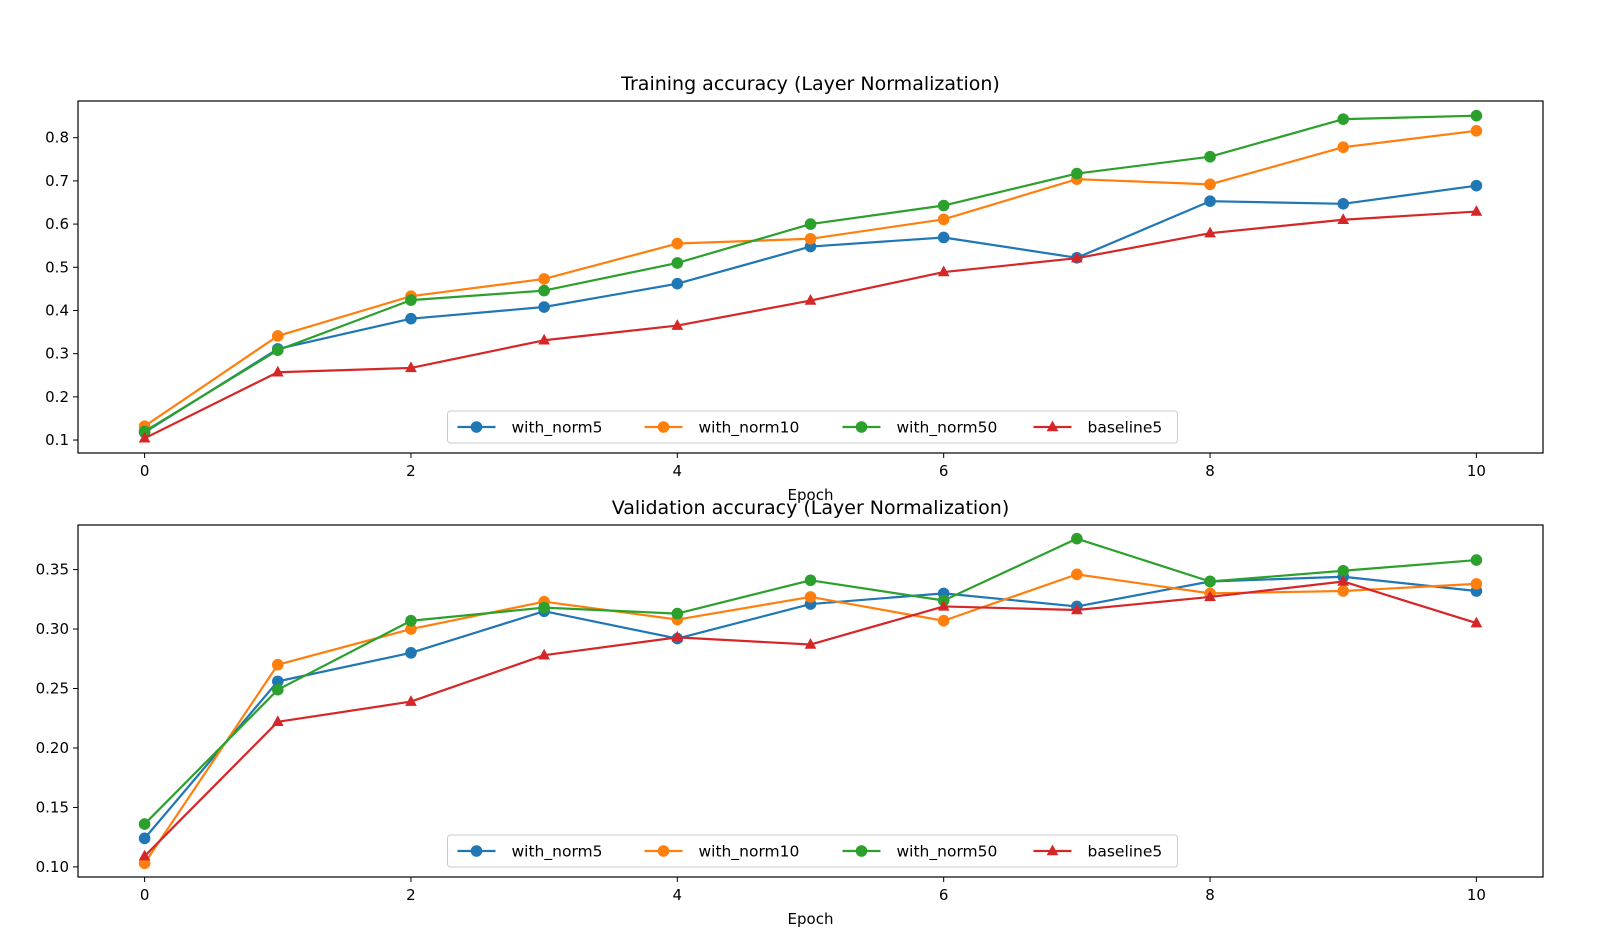  I want to click on y-tick-label: 0.15, so click(52, 807).